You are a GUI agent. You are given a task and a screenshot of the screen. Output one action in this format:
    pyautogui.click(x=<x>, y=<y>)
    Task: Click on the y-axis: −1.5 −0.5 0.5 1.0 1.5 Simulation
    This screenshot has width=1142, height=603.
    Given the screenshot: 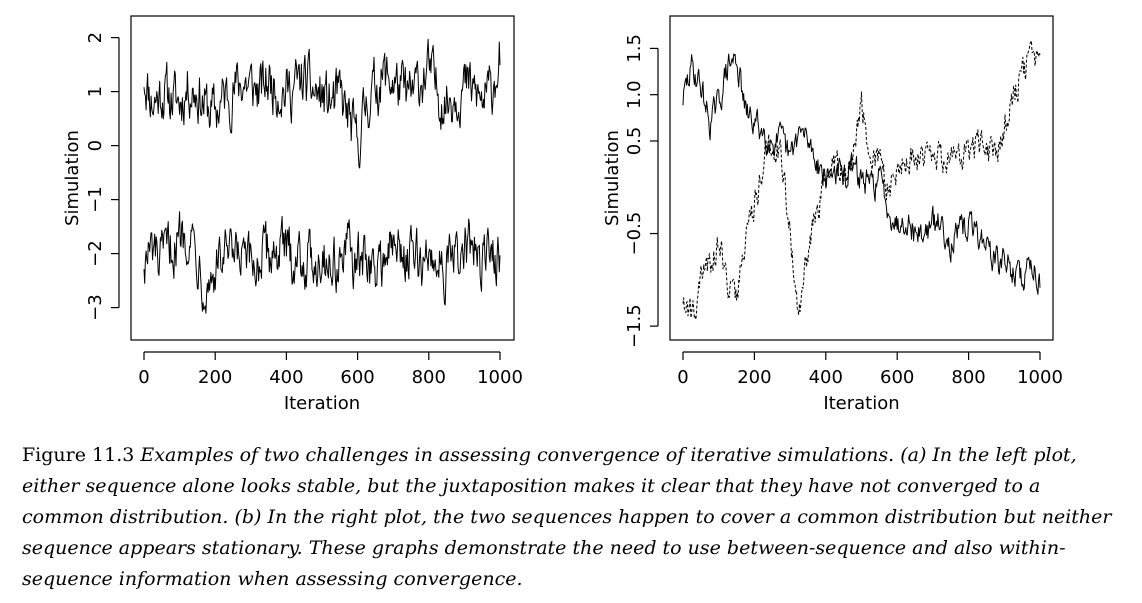 What is the action you would take?
    pyautogui.click(x=630, y=191)
    